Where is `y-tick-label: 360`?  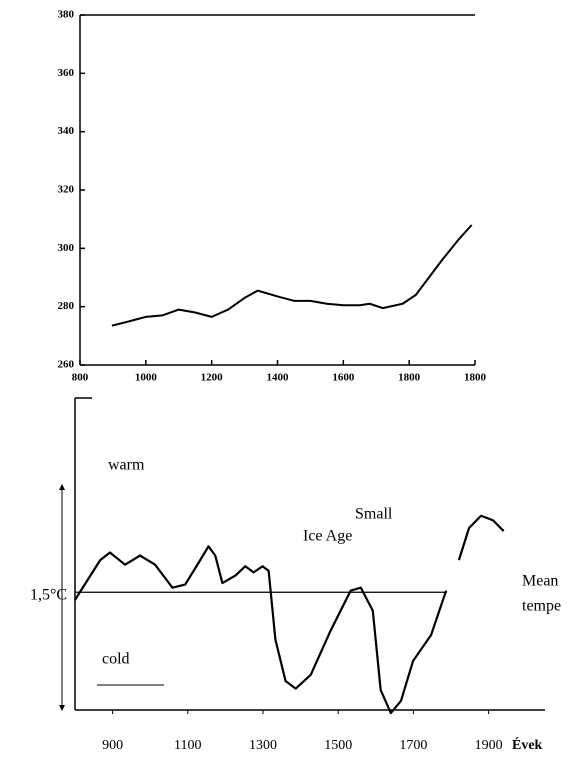
y-tick-label: 360 is located at coordinates (66, 73).